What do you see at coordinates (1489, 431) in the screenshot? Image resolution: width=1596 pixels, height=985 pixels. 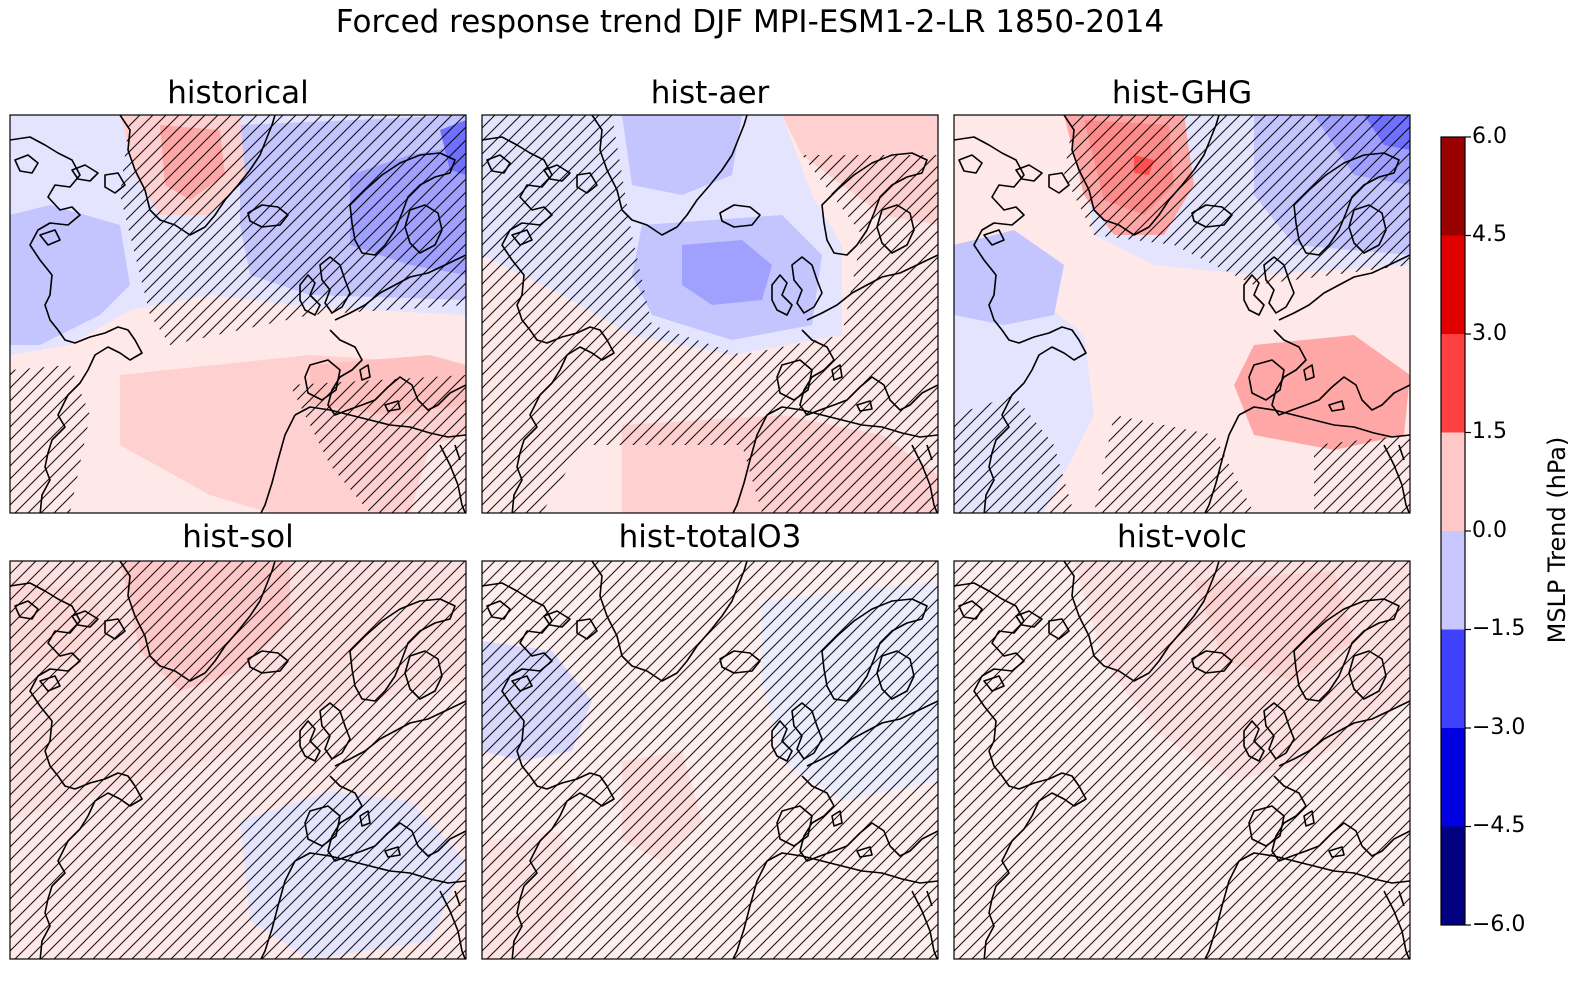 I see `colorbar-tick: 1.5` at bounding box center [1489, 431].